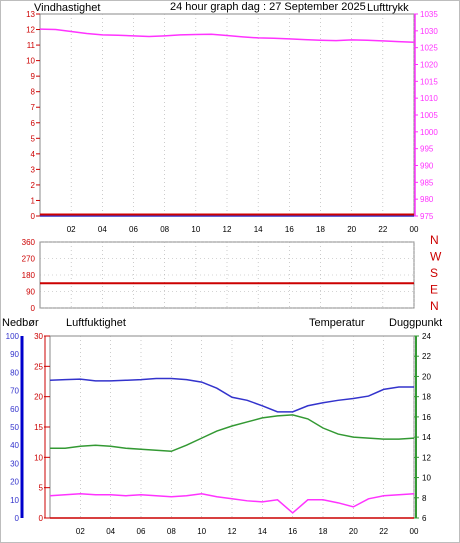 The width and height of the screenshot is (460, 543). What do you see at coordinates (30, 30) in the screenshot?
I see `wind-tick-label: 12` at bounding box center [30, 30].